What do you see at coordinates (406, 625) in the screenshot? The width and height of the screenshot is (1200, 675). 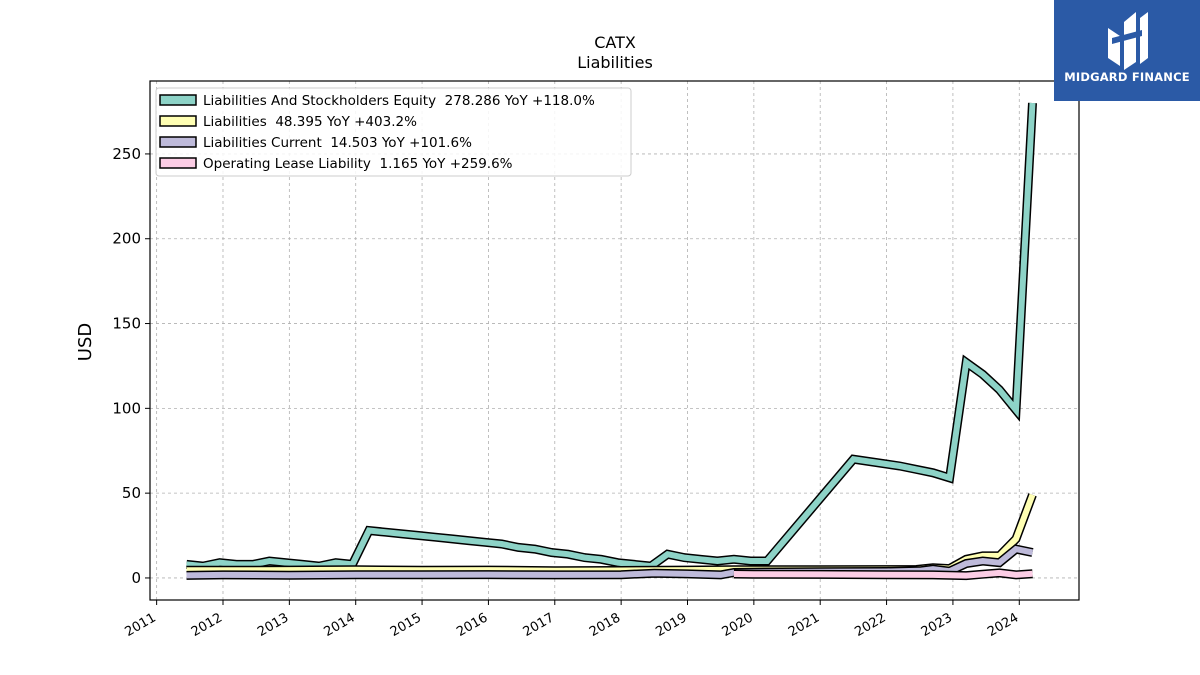 I see `x-tick-label: 2015` at bounding box center [406, 625].